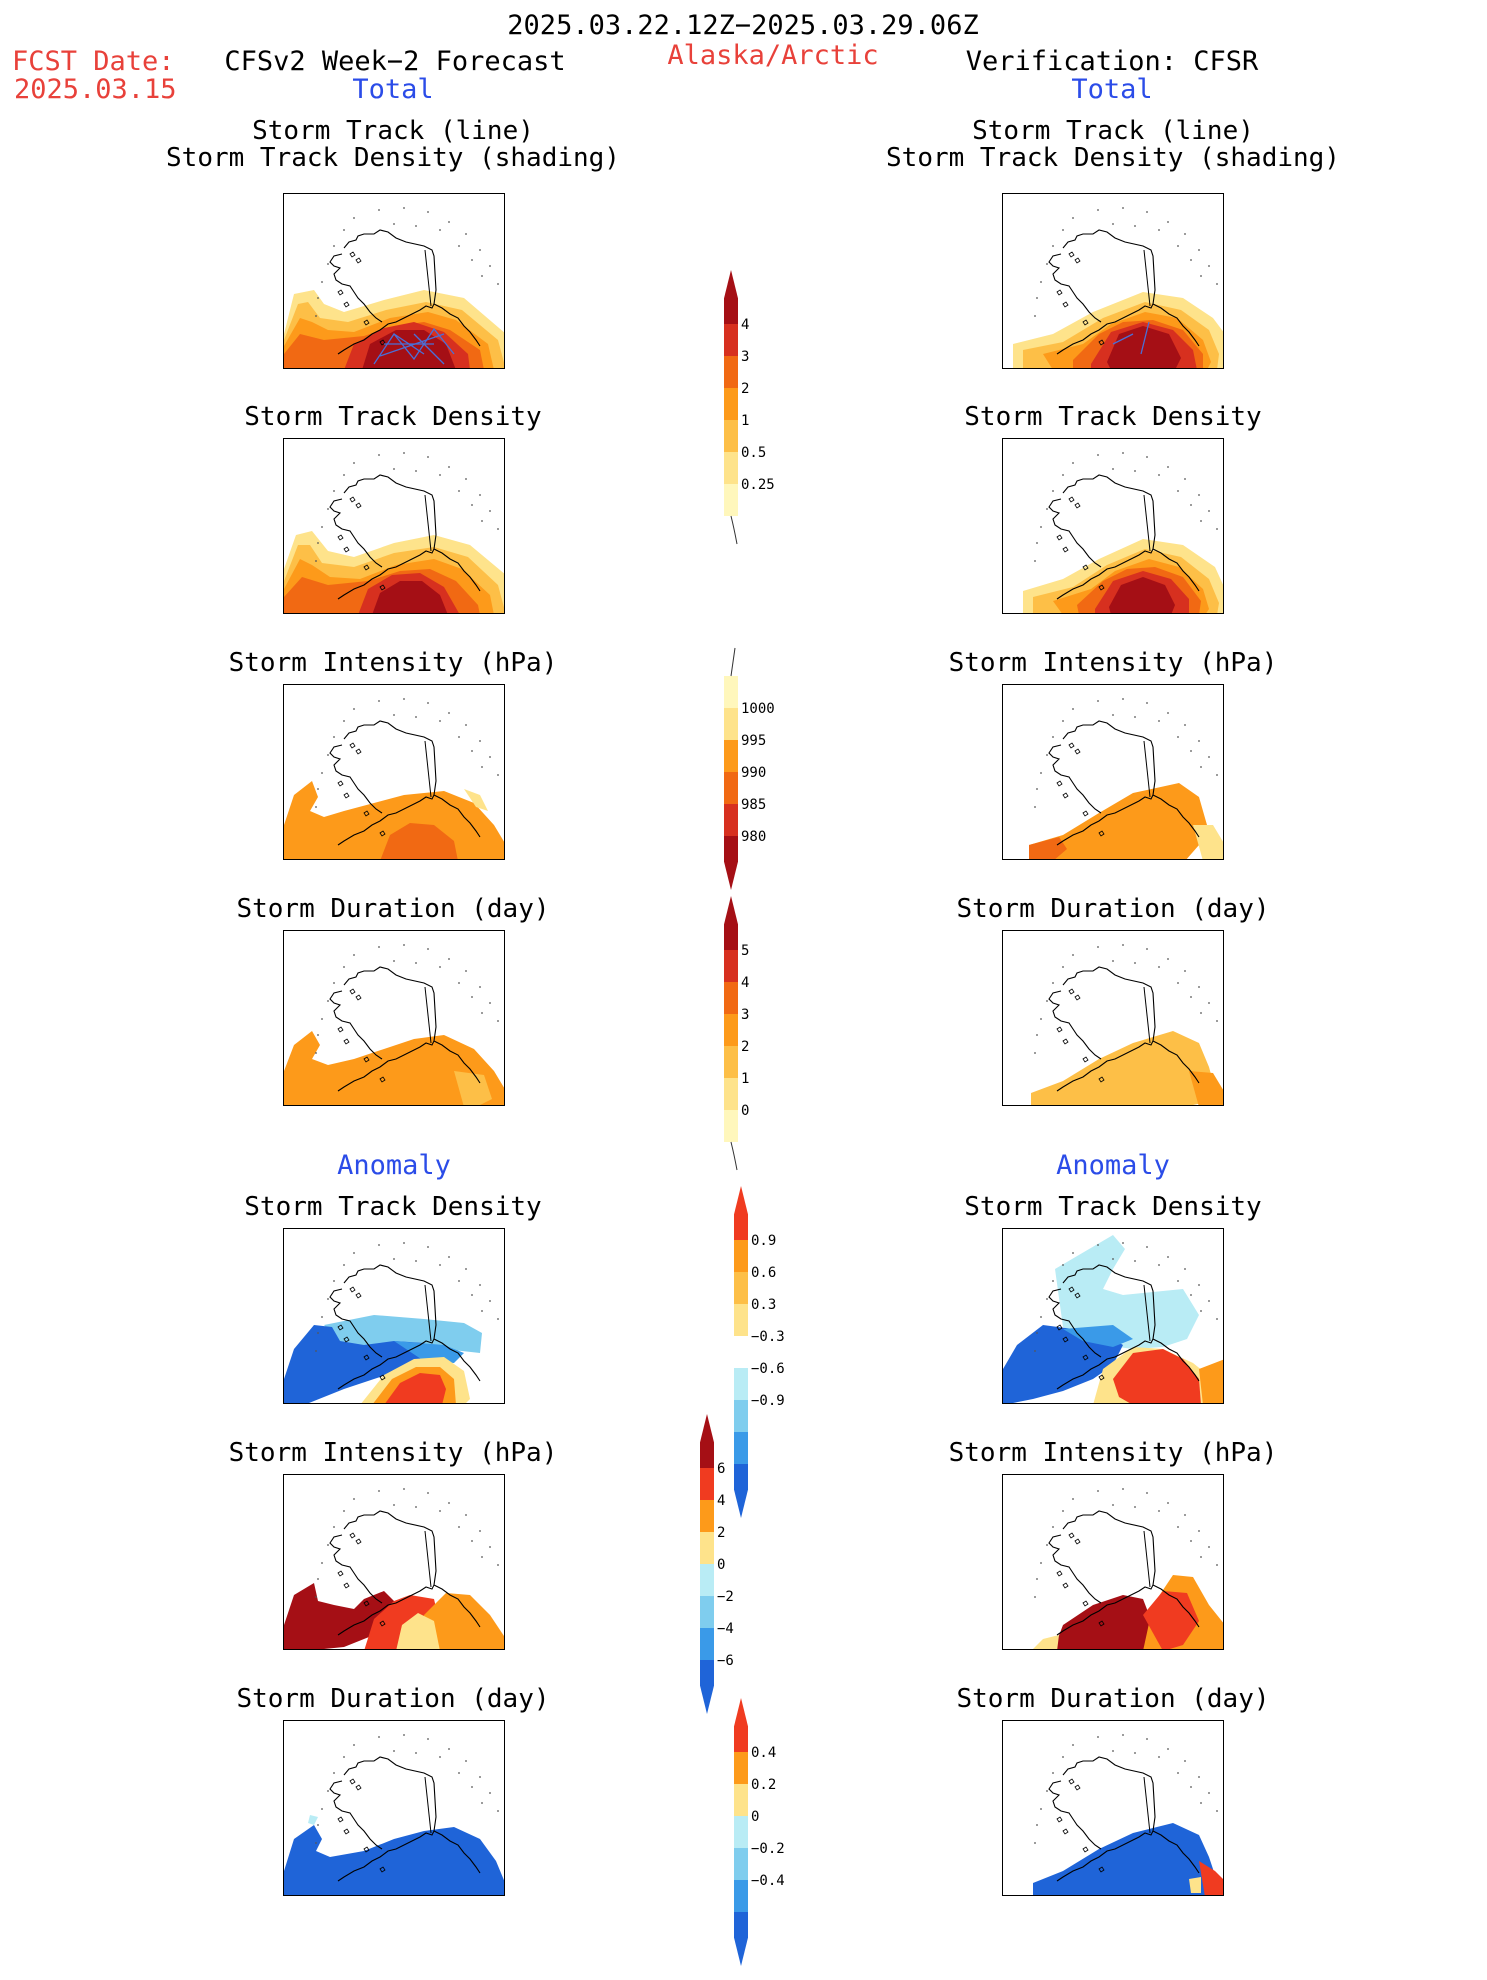 The height and width of the screenshot is (1980, 1487). I want to click on map-verification-anom-duration, so click(1113, 1808).